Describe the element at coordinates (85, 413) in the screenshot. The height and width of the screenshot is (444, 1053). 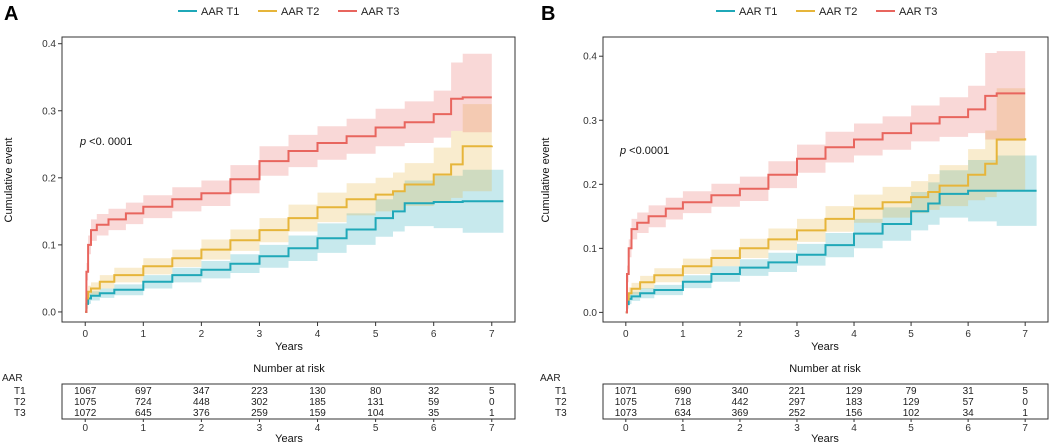
I see `risk-cell: 1072` at that location.